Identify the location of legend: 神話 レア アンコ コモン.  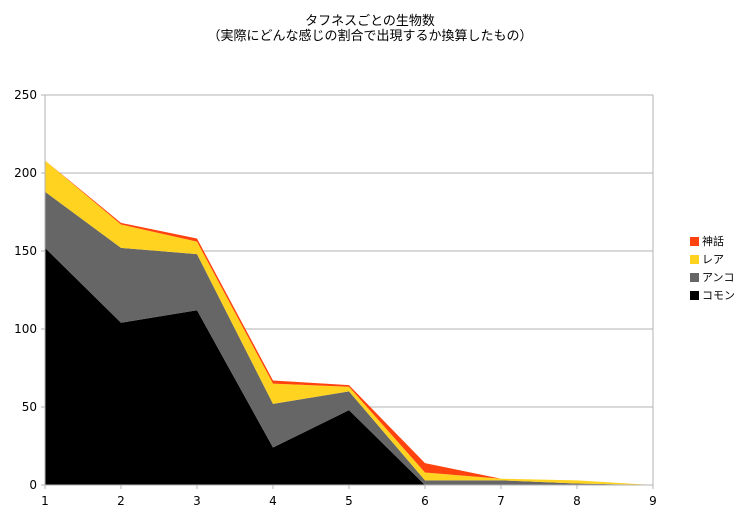
(712, 268).